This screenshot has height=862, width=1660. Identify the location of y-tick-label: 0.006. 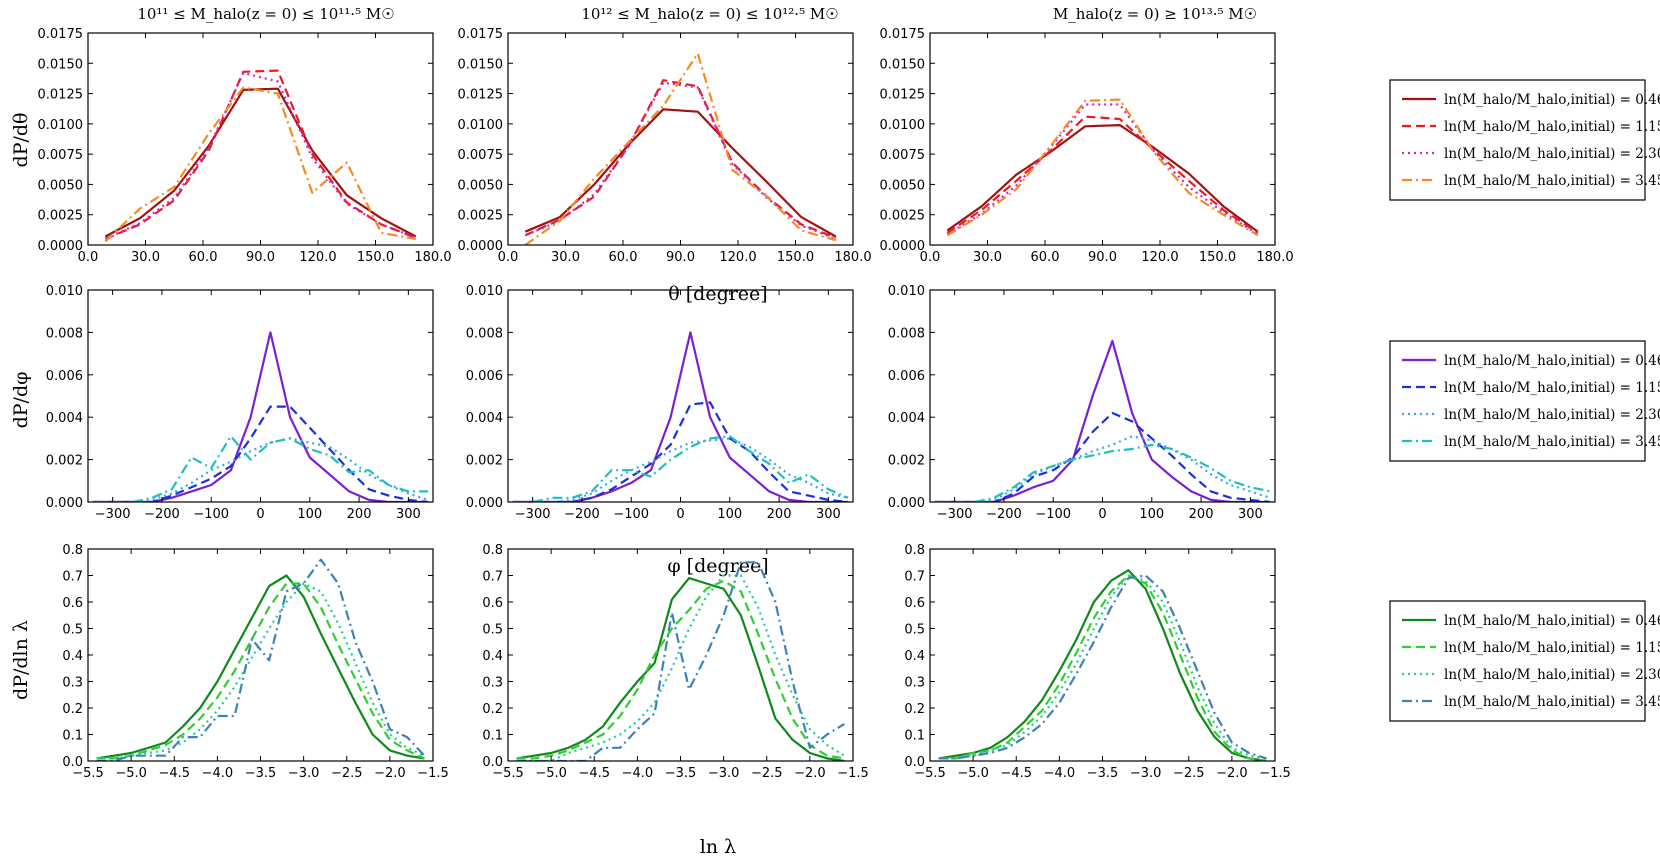
(64, 376).